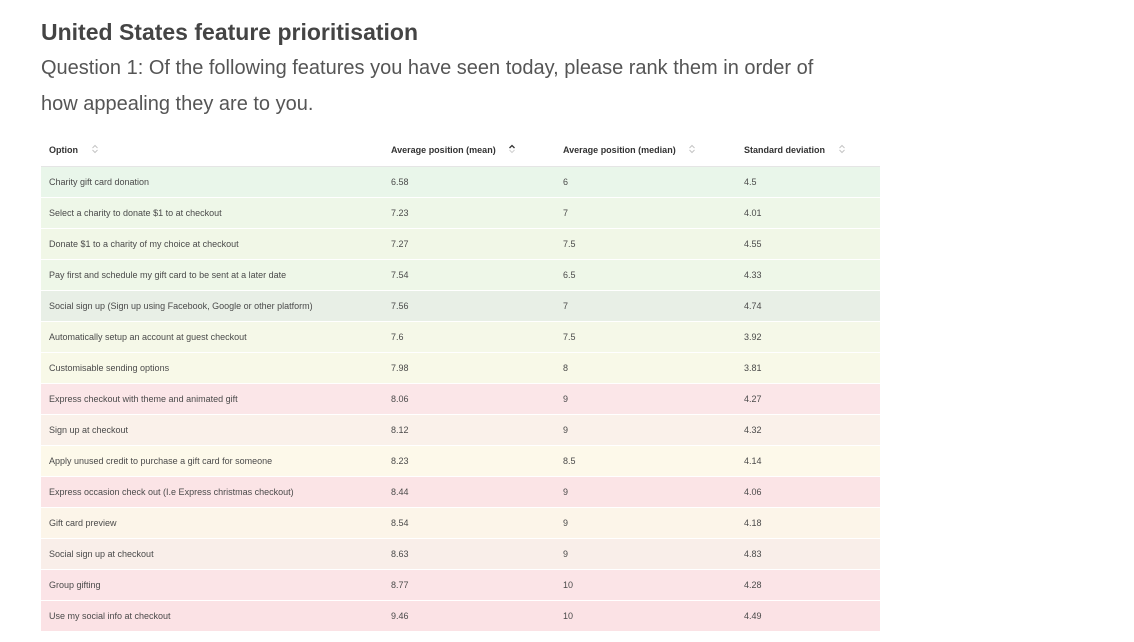 The width and height of the screenshot is (1134, 642). Describe the element at coordinates (808, 616) in the screenshot. I see `sd-cell: 4.49` at that location.